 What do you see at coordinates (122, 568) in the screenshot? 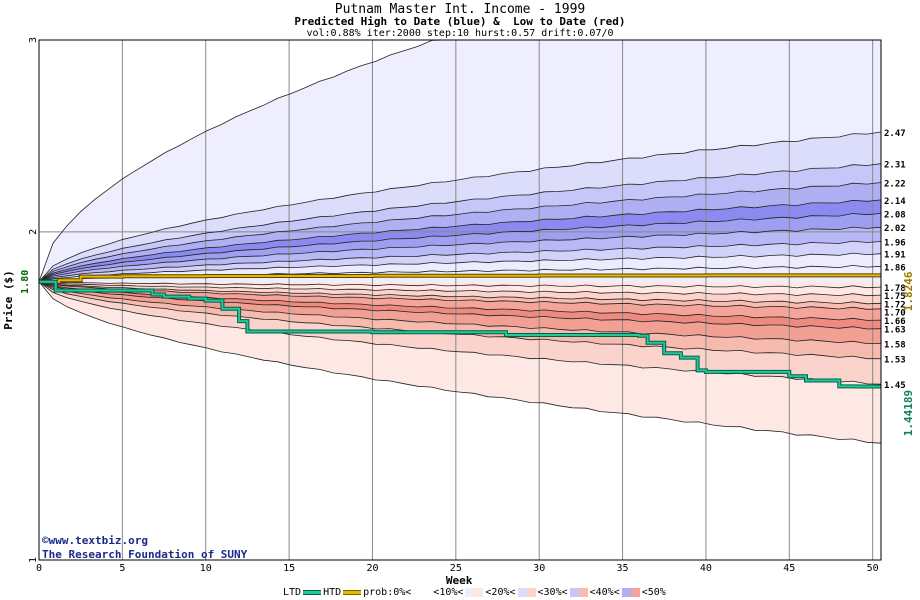
I see `x-tick-label-1: 5` at bounding box center [122, 568].